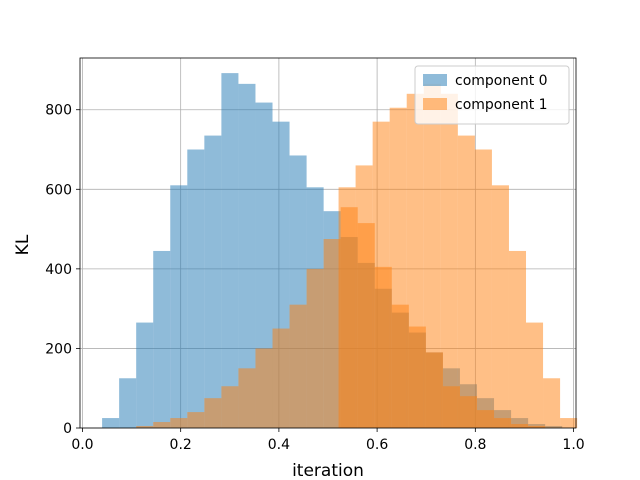 This screenshot has width=640, height=480. Describe the element at coordinates (58, 190) in the screenshot. I see `y-tick-label-3: 600` at that location.